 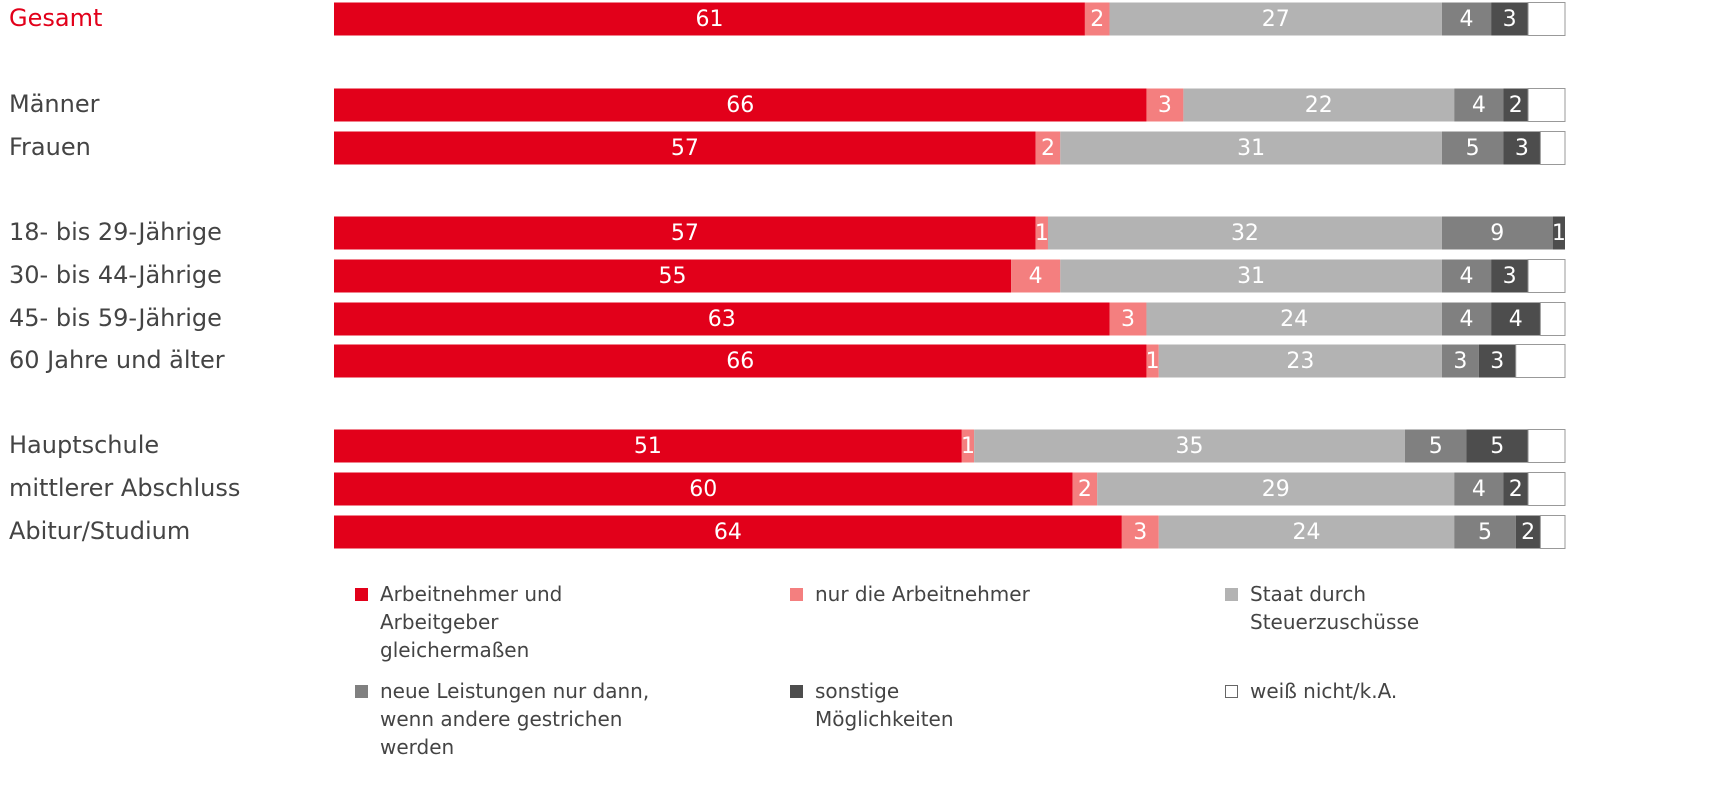 What do you see at coordinates (84, 445) in the screenshot?
I see `row-label: Hauptschule` at bounding box center [84, 445].